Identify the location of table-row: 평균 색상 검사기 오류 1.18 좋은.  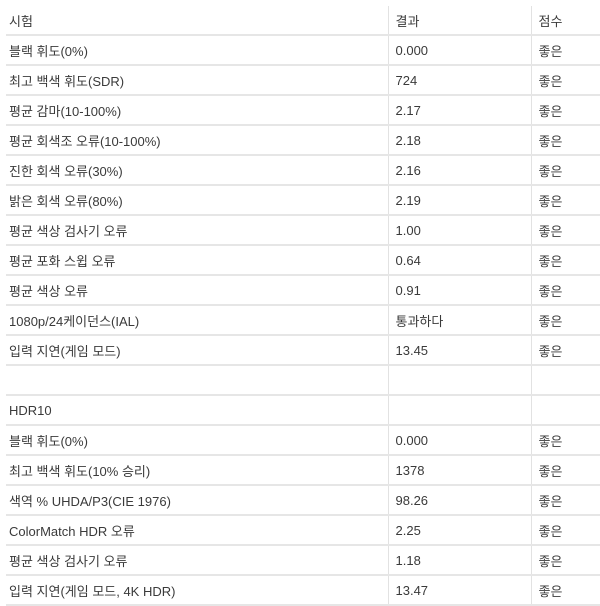
(303, 560).